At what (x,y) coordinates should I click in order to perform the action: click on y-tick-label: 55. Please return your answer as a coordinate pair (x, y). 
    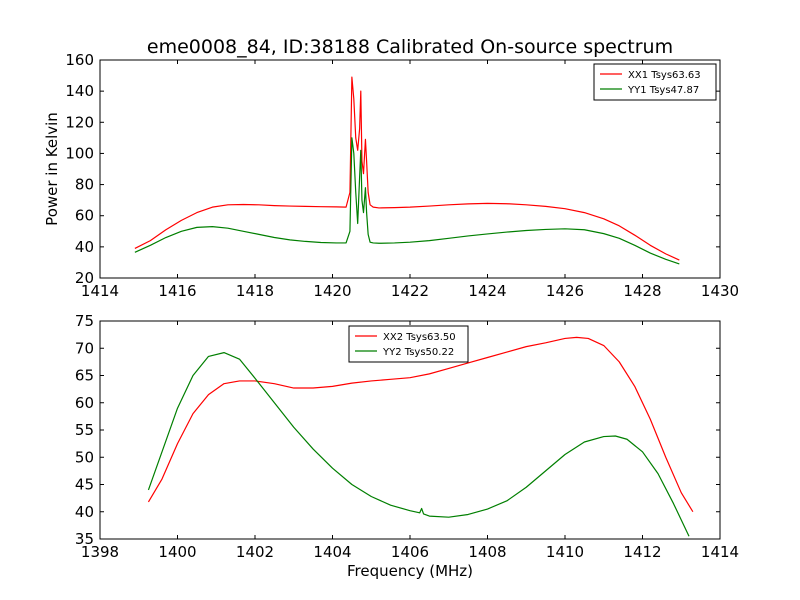
    Looking at the image, I should click on (84, 430).